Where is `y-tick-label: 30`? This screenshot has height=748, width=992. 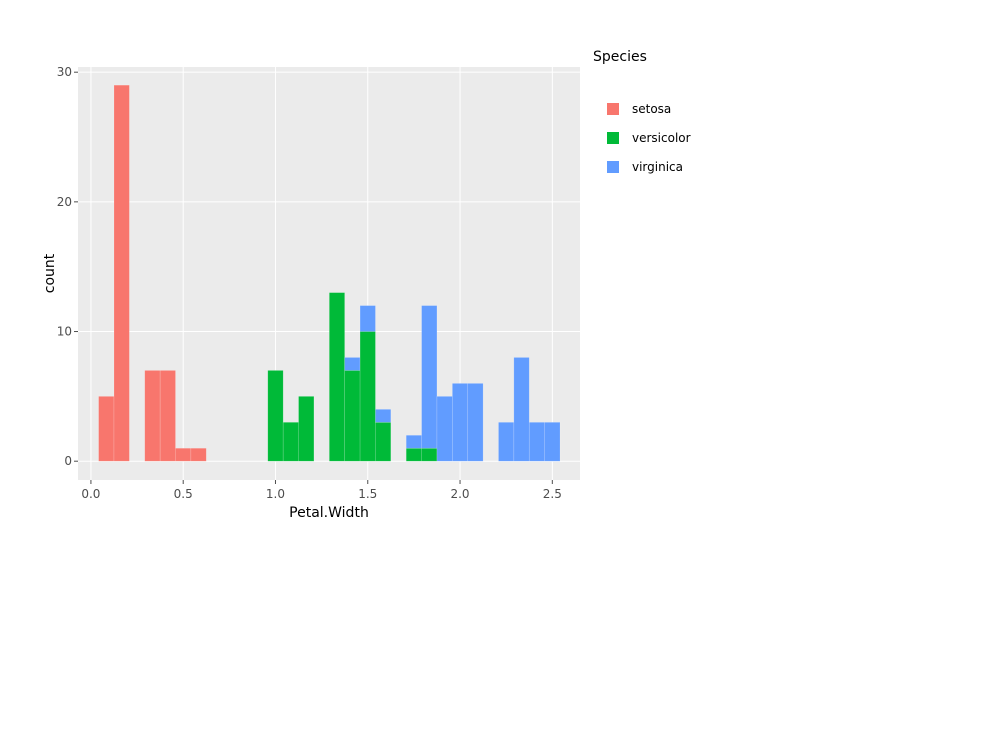 y-tick-label: 30 is located at coordinates (64, 72).